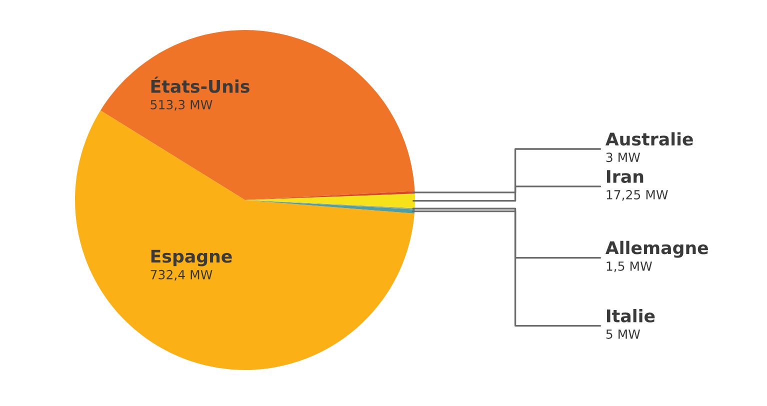  What do you see at coordinates (625, 177) in the screenshot?
I see `slice-label: Iran` at bounding box center [625, 177].